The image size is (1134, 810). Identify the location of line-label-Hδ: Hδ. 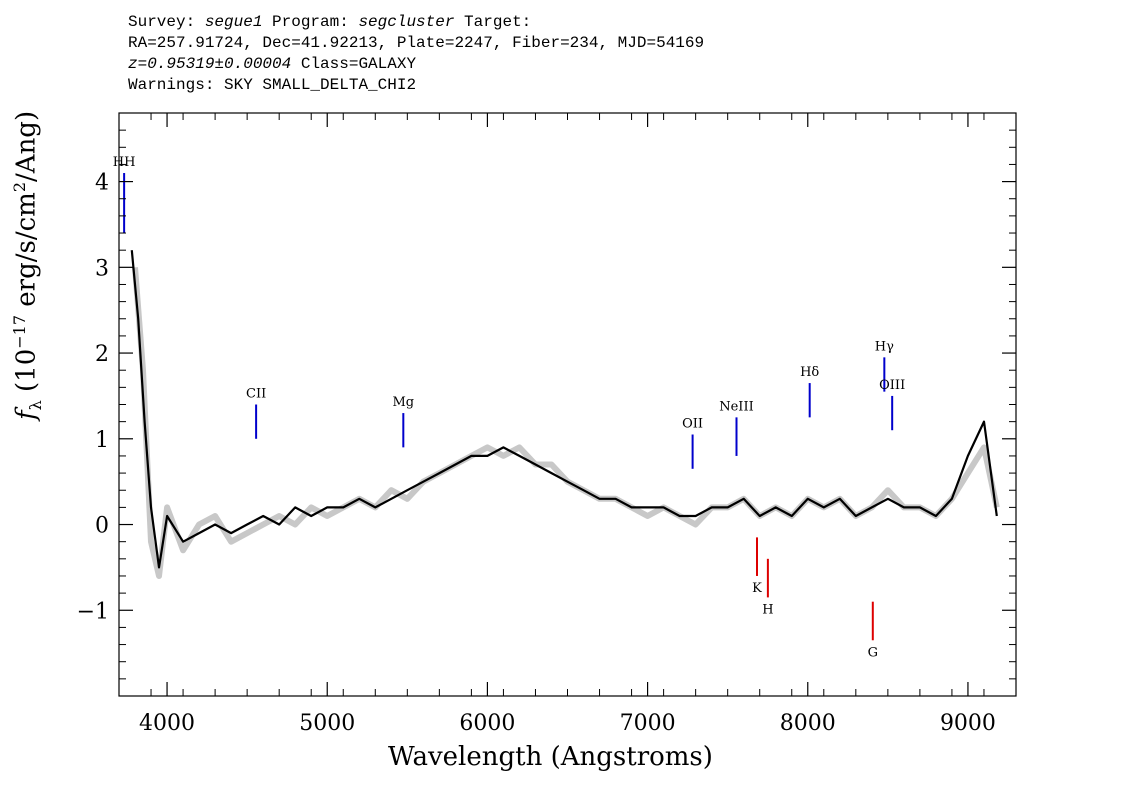
(809, 372).